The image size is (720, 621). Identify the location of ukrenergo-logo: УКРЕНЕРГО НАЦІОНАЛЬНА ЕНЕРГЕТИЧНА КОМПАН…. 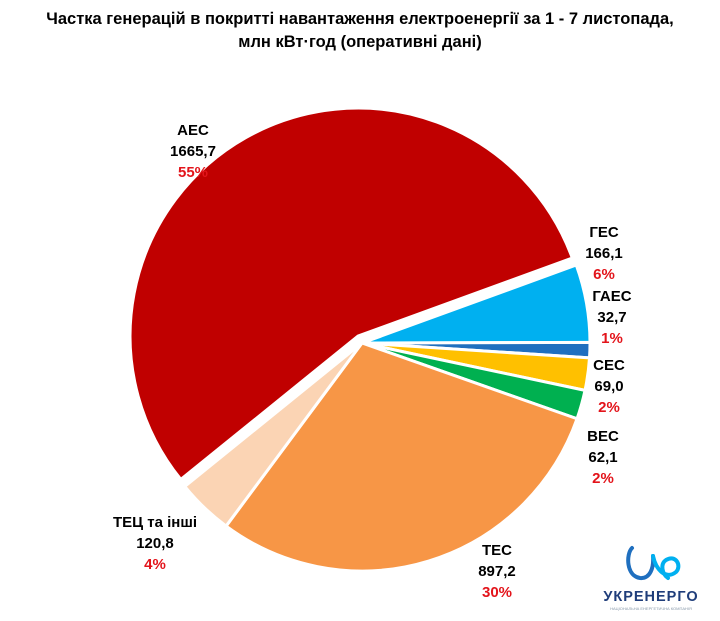
(651, 575).